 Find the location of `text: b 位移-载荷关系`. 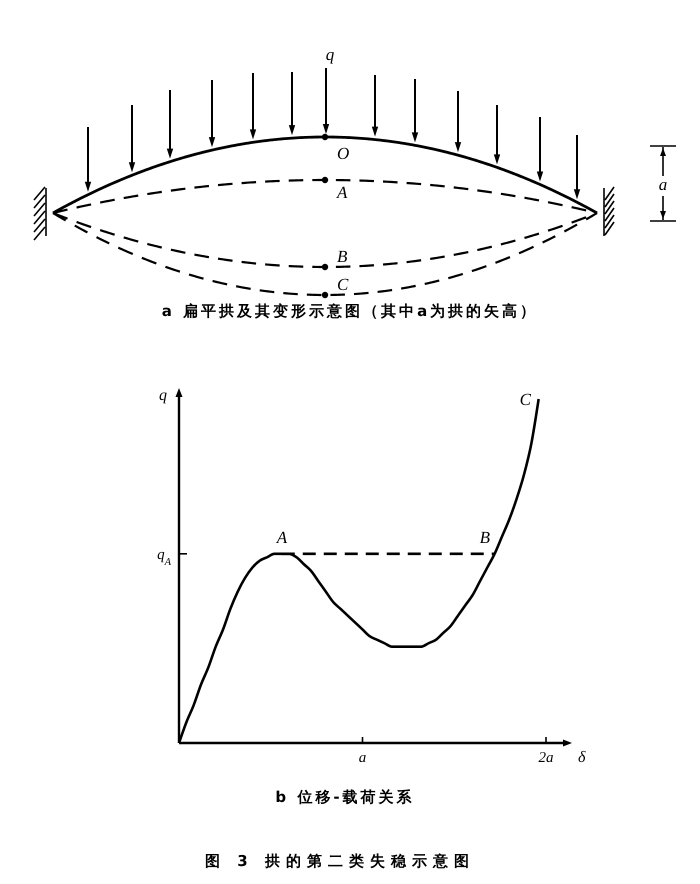

text: b 位移-载荷关系 is located at coordinates (345, 797).